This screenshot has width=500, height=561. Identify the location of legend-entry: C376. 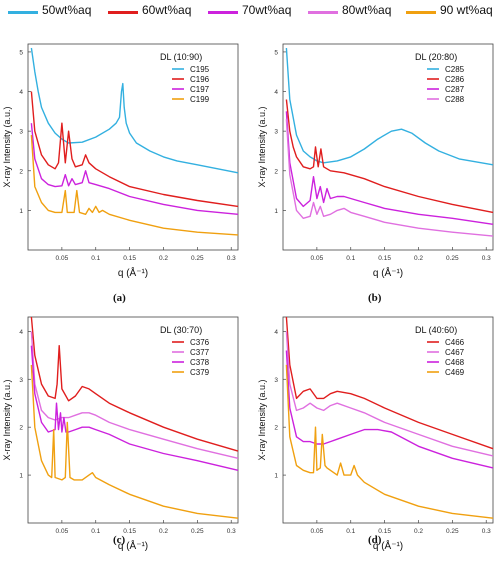
(200, 342).